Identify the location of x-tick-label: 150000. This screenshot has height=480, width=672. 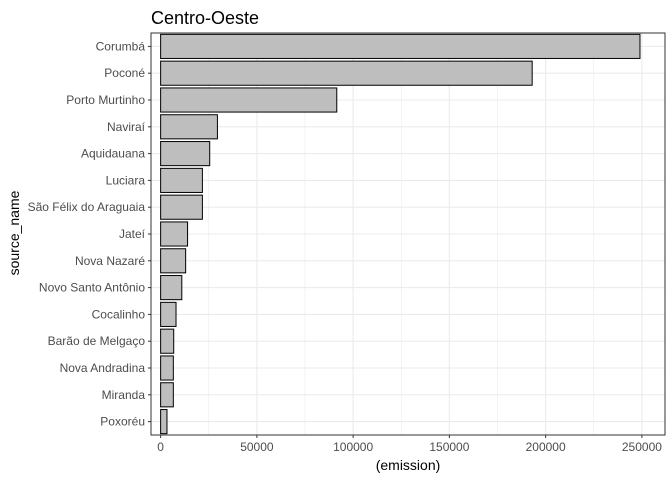
(449, 447).